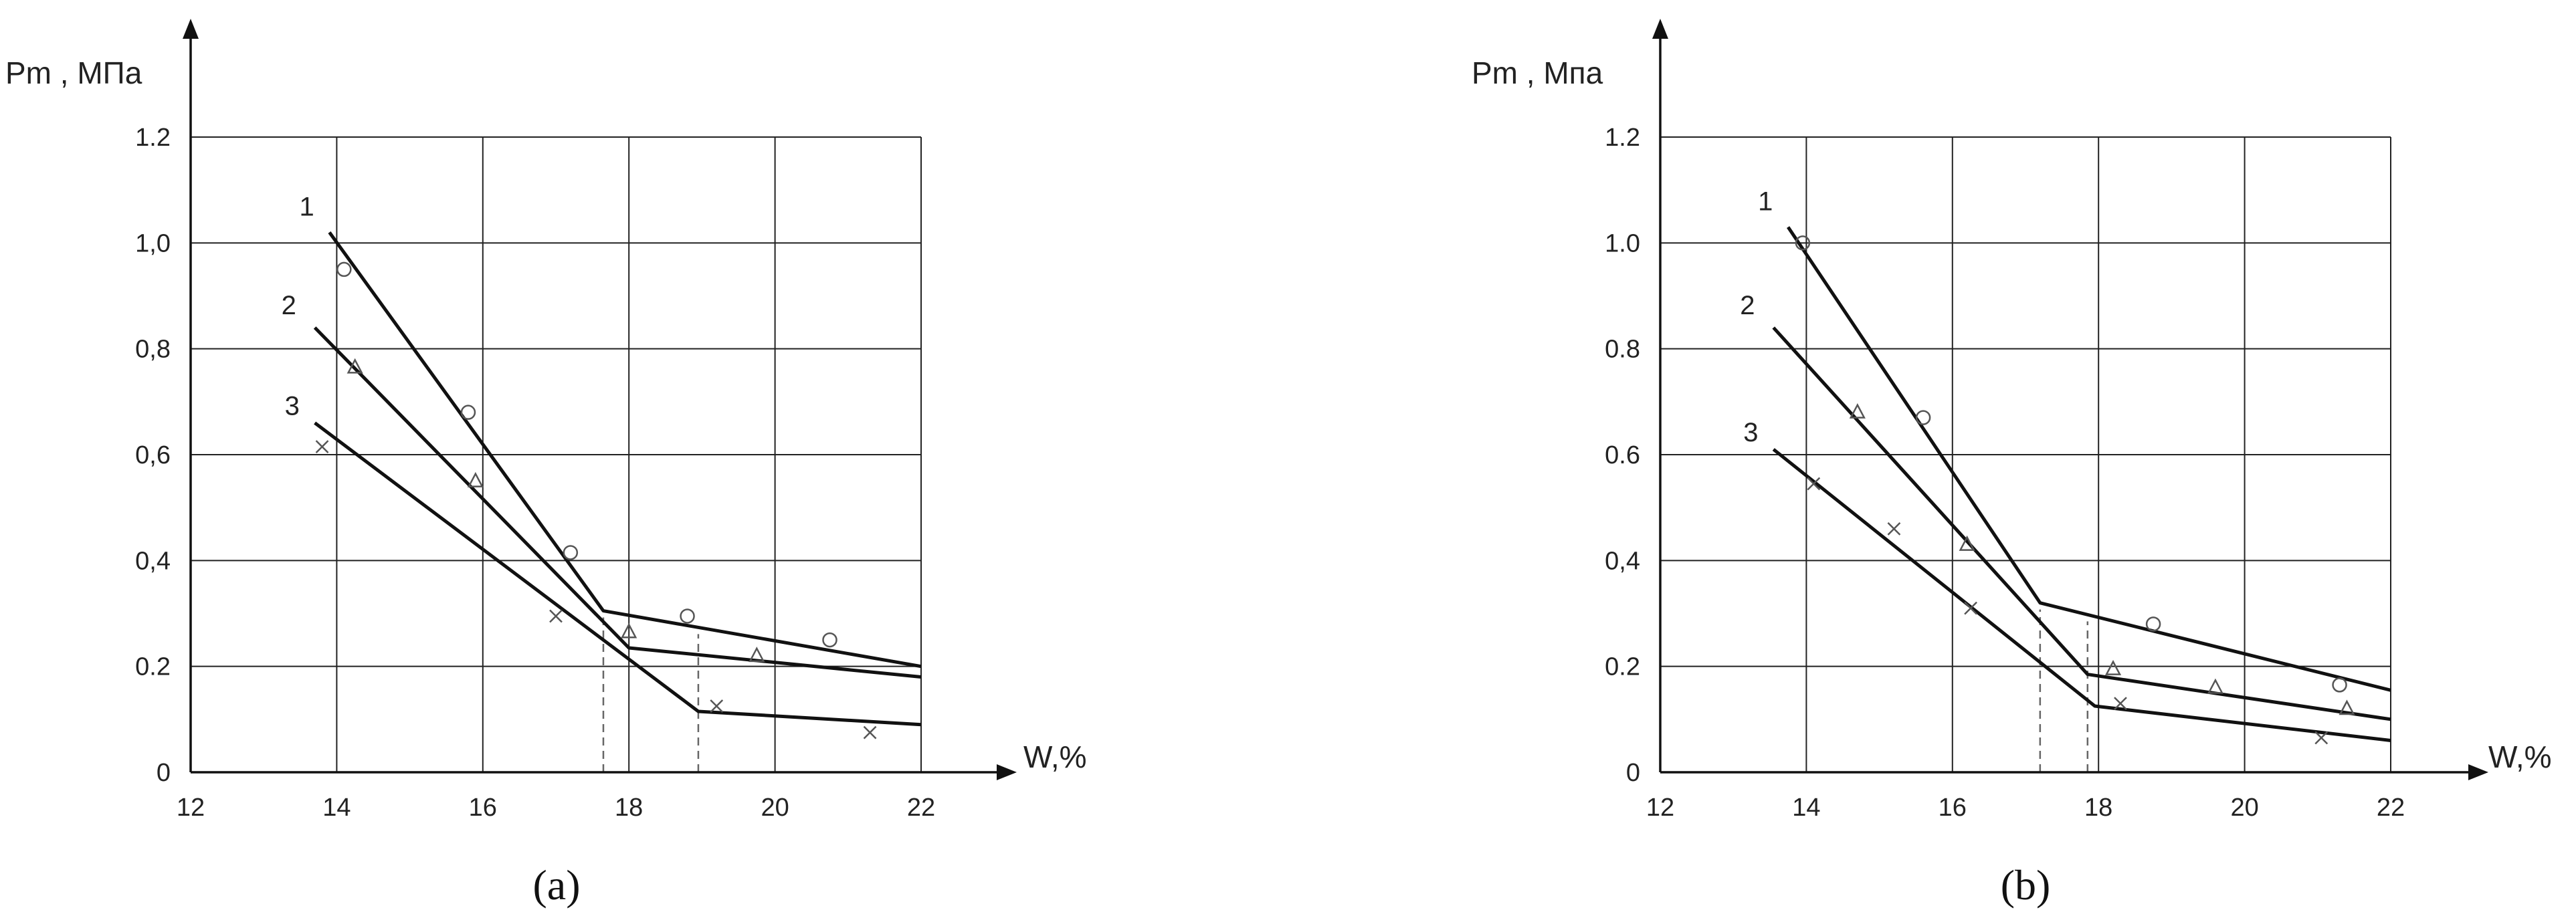 This screenshot has height=916, width=2576. I want to click on chart-caption: (b), so click(2026, 885).